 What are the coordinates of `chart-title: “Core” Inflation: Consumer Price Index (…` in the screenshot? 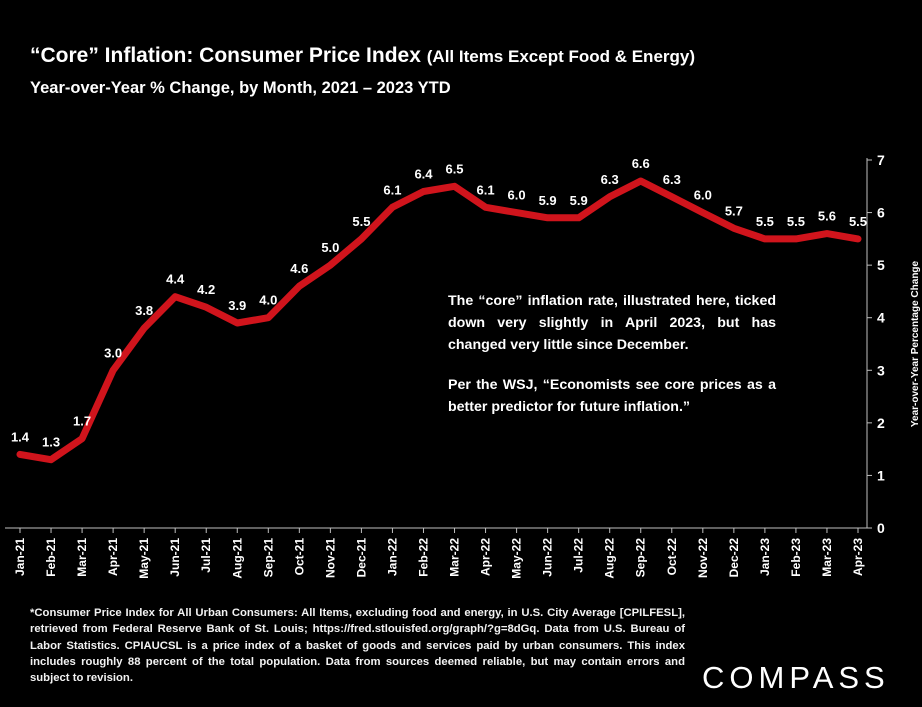 It's located at (362, 56).